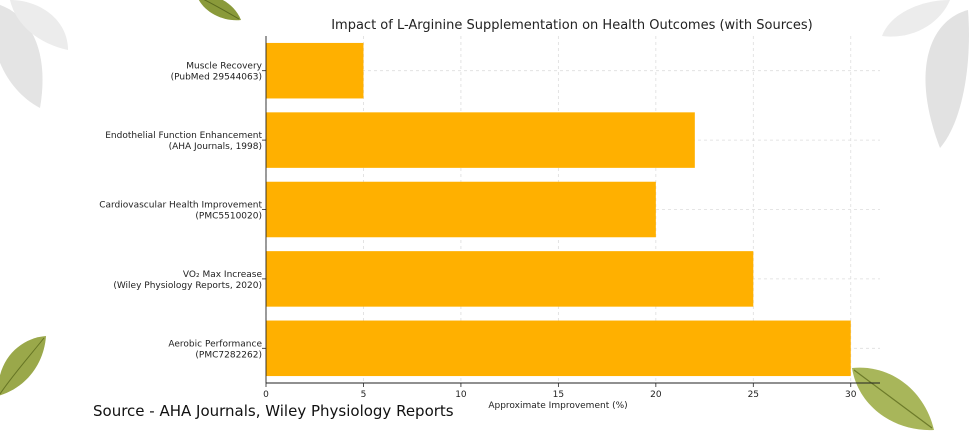  What do you see at coordinates (266, 395) in the screenshot?
I see `x-tick-label: 0` at bounding box center [266, 395].